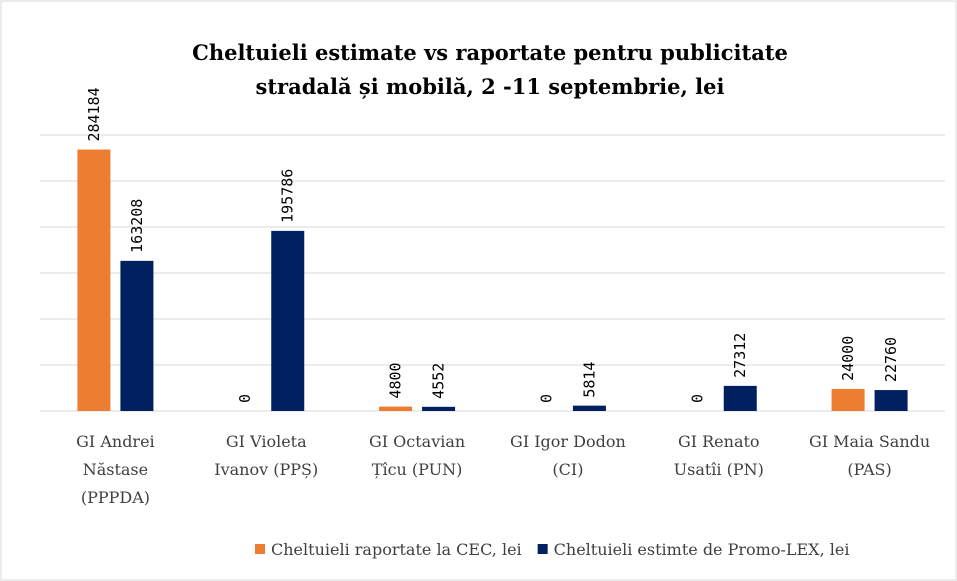  Describe the element at coordinates (740, 355) in the screenshot. I see `value-label: 27312` at that location.